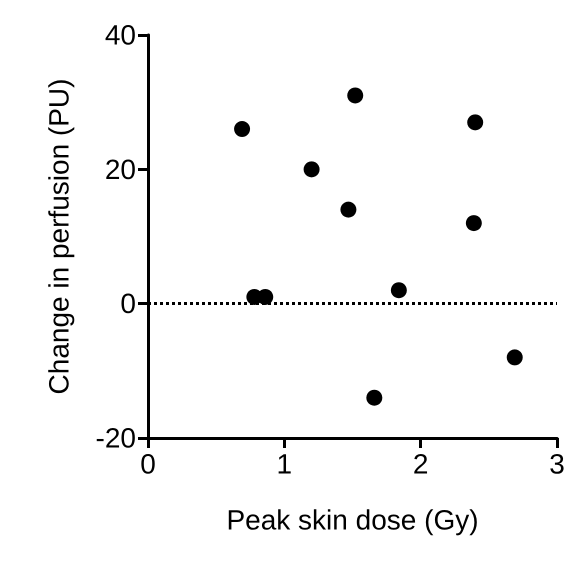 The height and width of the screenshot is (579, 577). What do you see at coordinates (352, 520) in the screenshot?
I see `x-axis-title: Peak skin dose (Gy)` at bounding box center [352, 520].